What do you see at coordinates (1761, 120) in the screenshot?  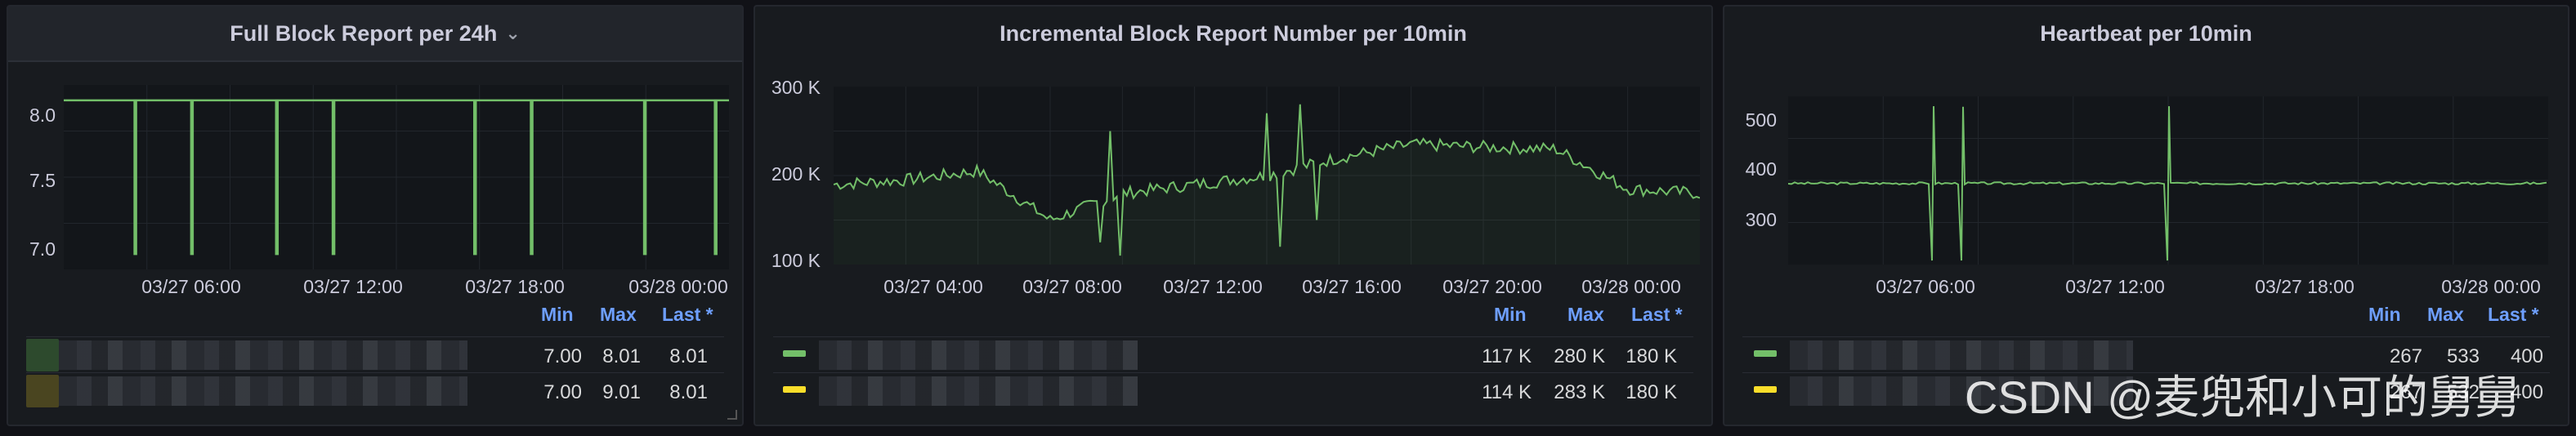 I see `y-tick: 500` at bounding box center [1761, 120].